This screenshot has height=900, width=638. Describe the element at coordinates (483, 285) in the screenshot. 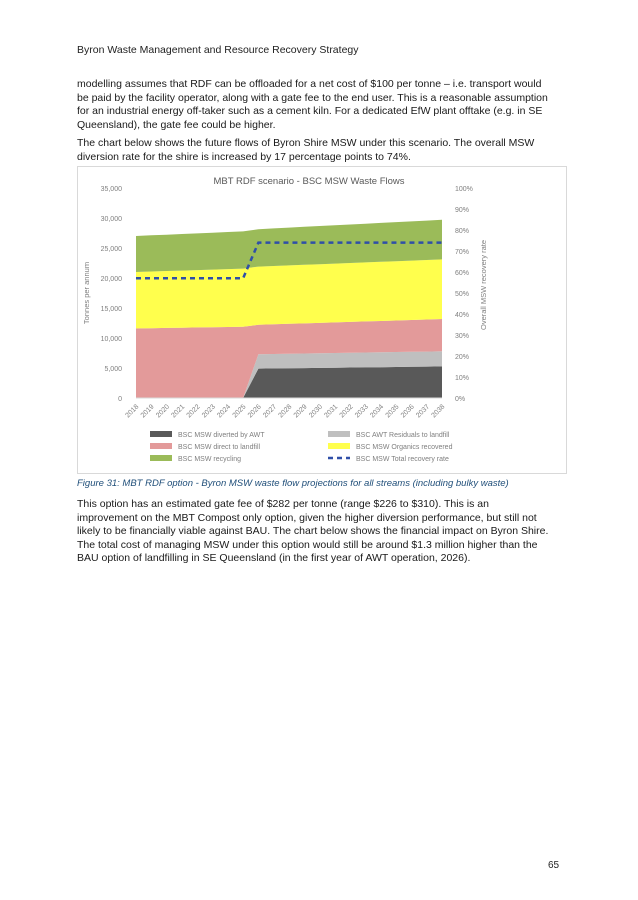

I see `y2-axis-title: Overall MSW recovery rate` at that location.